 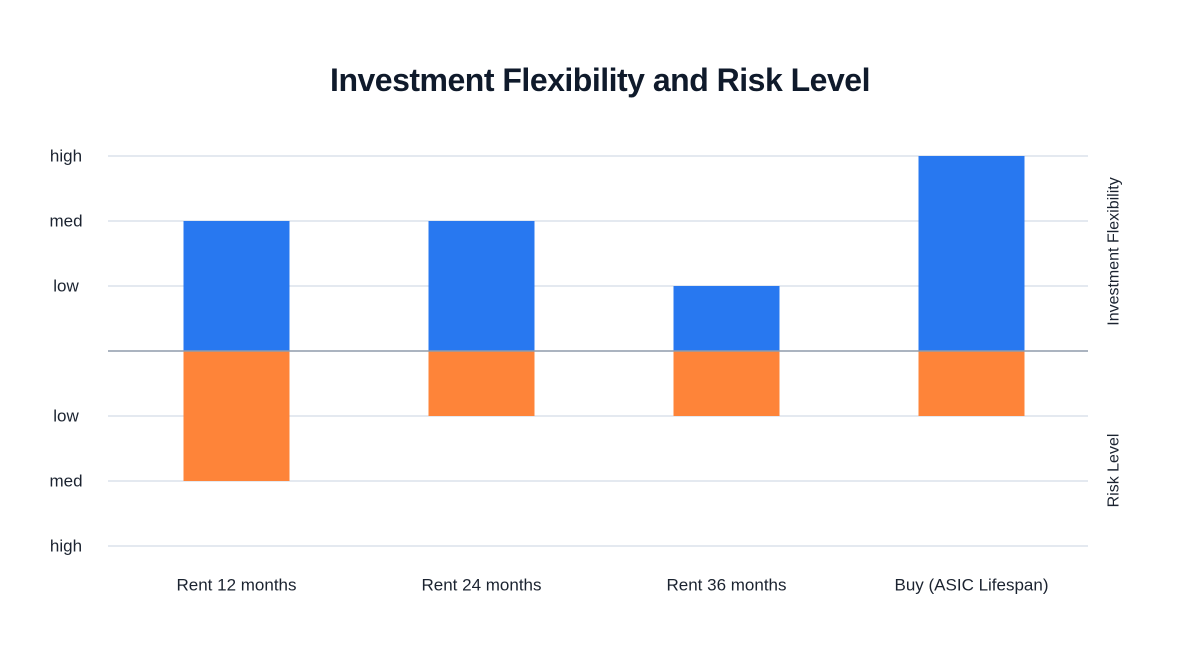 What do you see at coordinates (481, 585) in the screenshot?
I see `x-tick-label: Rent 24 months` at bounding box center [481, 585].